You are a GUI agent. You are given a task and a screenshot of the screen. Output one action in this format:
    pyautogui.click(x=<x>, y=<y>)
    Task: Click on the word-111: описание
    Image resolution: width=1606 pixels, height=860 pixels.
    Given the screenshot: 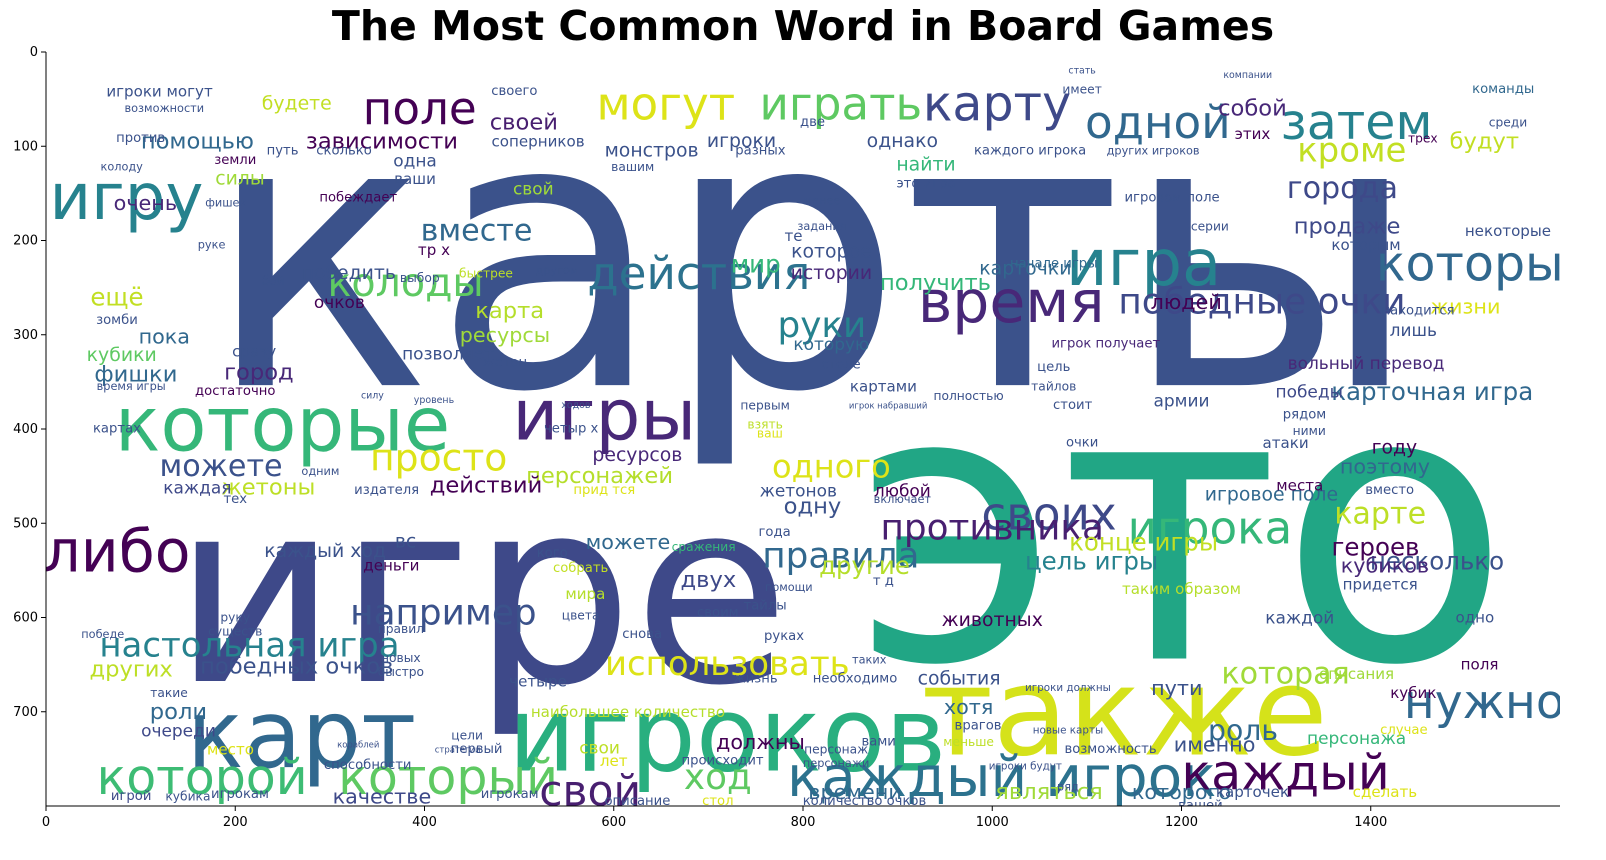 What is the action you would take?
    pyautogui.click(x=637, y=801)
    